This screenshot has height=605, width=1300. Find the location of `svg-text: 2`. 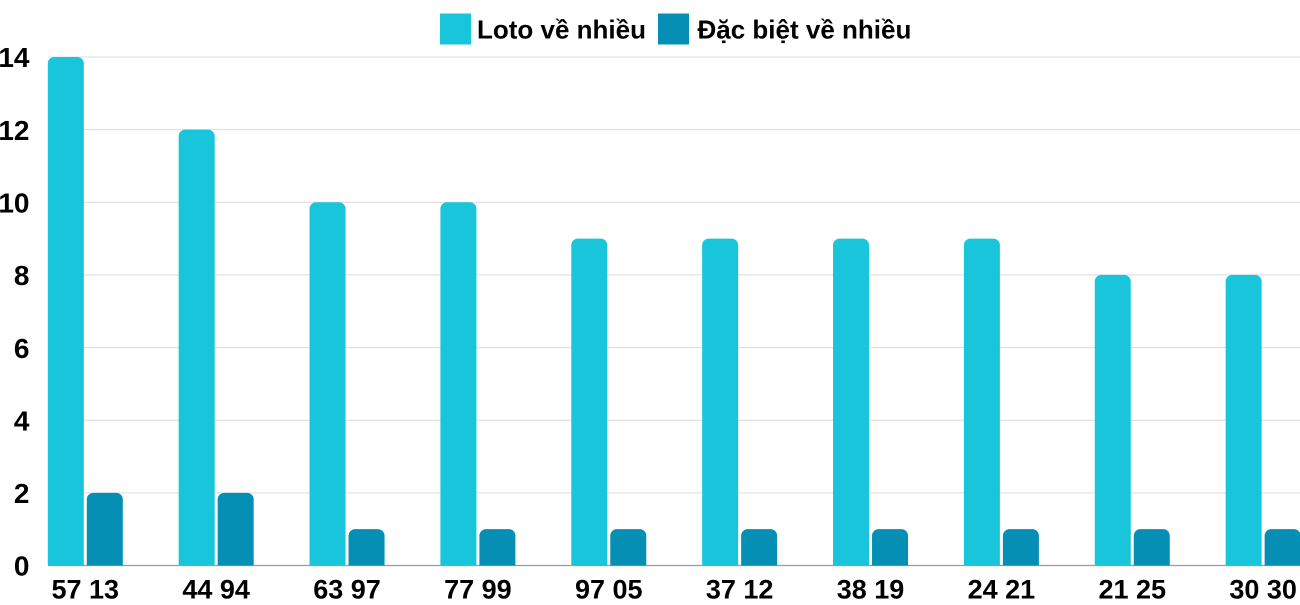

svg-text: 2 is located at coordinates (22, 493).